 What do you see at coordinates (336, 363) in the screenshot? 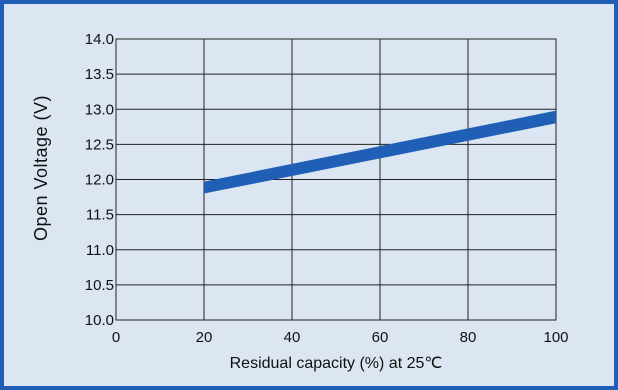
I see `x-axis-label: Residual capacity (%) at 25℃` at bounding box center [336, 363].